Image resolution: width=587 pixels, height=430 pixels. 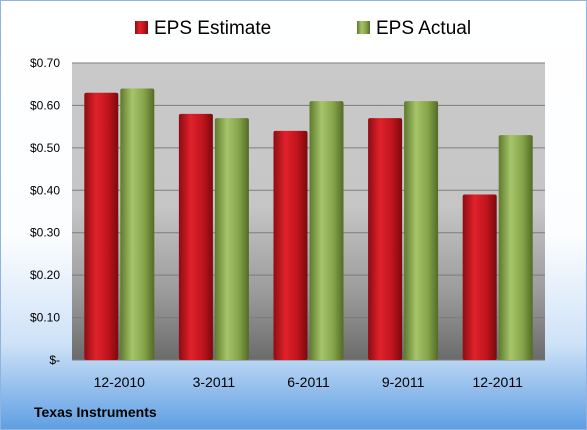 What do you see at coordinates (54, 360) in the screenshot?
I see `y-tick-label: $-` at bounding box center [54, 360].